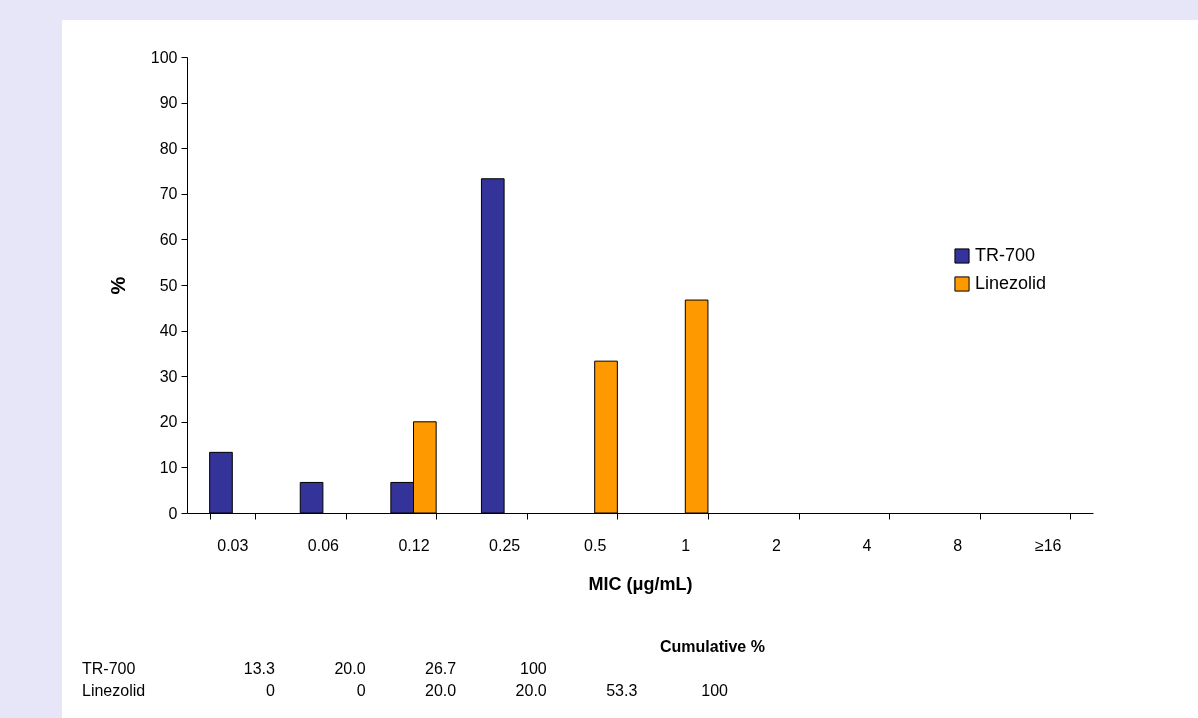 The height and width of the screenshot is (718, 1198). I want to click on text: Cumulative %, so click(712, 647).